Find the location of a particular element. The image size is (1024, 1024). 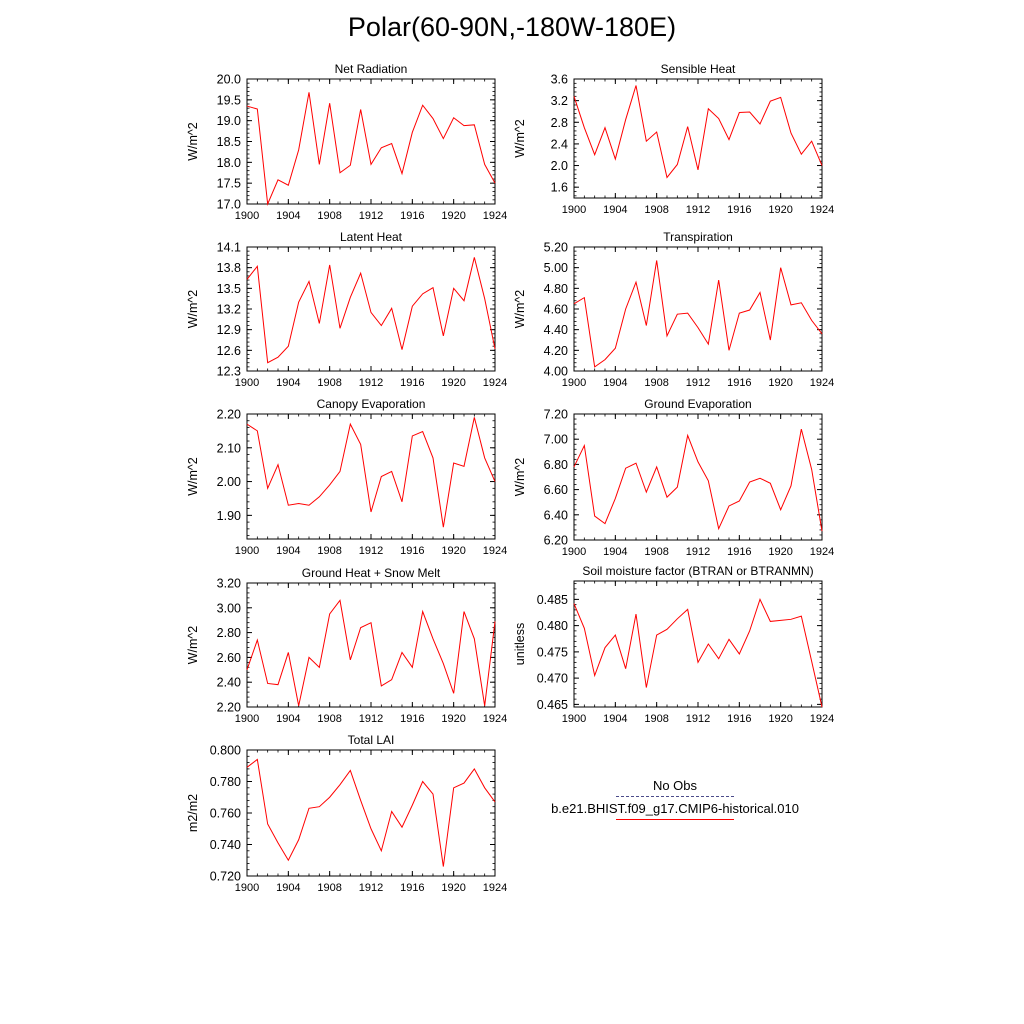

panel-title: Net Radiation is located at coordinates (371, 69).